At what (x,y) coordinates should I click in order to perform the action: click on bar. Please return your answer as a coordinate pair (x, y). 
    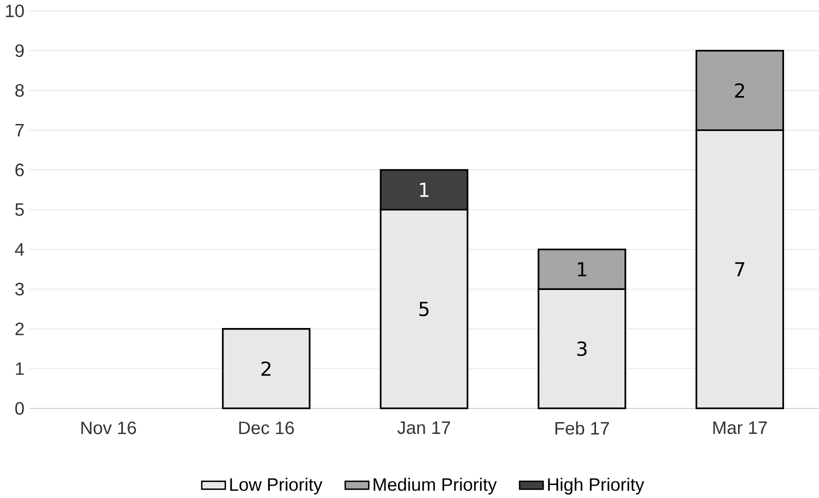
    Looking at the image, I should click on (266, 369).